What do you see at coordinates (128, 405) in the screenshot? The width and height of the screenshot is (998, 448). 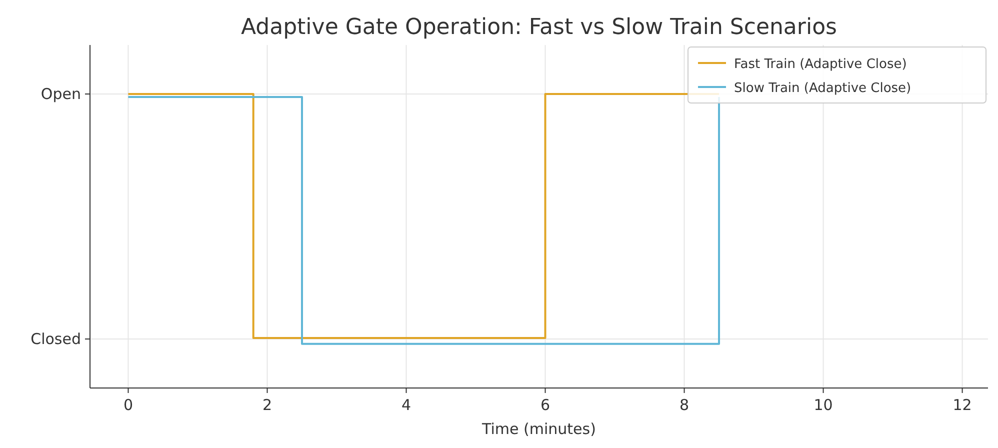 I see `x-tick-label: 0` at bounding box center [128, 405].